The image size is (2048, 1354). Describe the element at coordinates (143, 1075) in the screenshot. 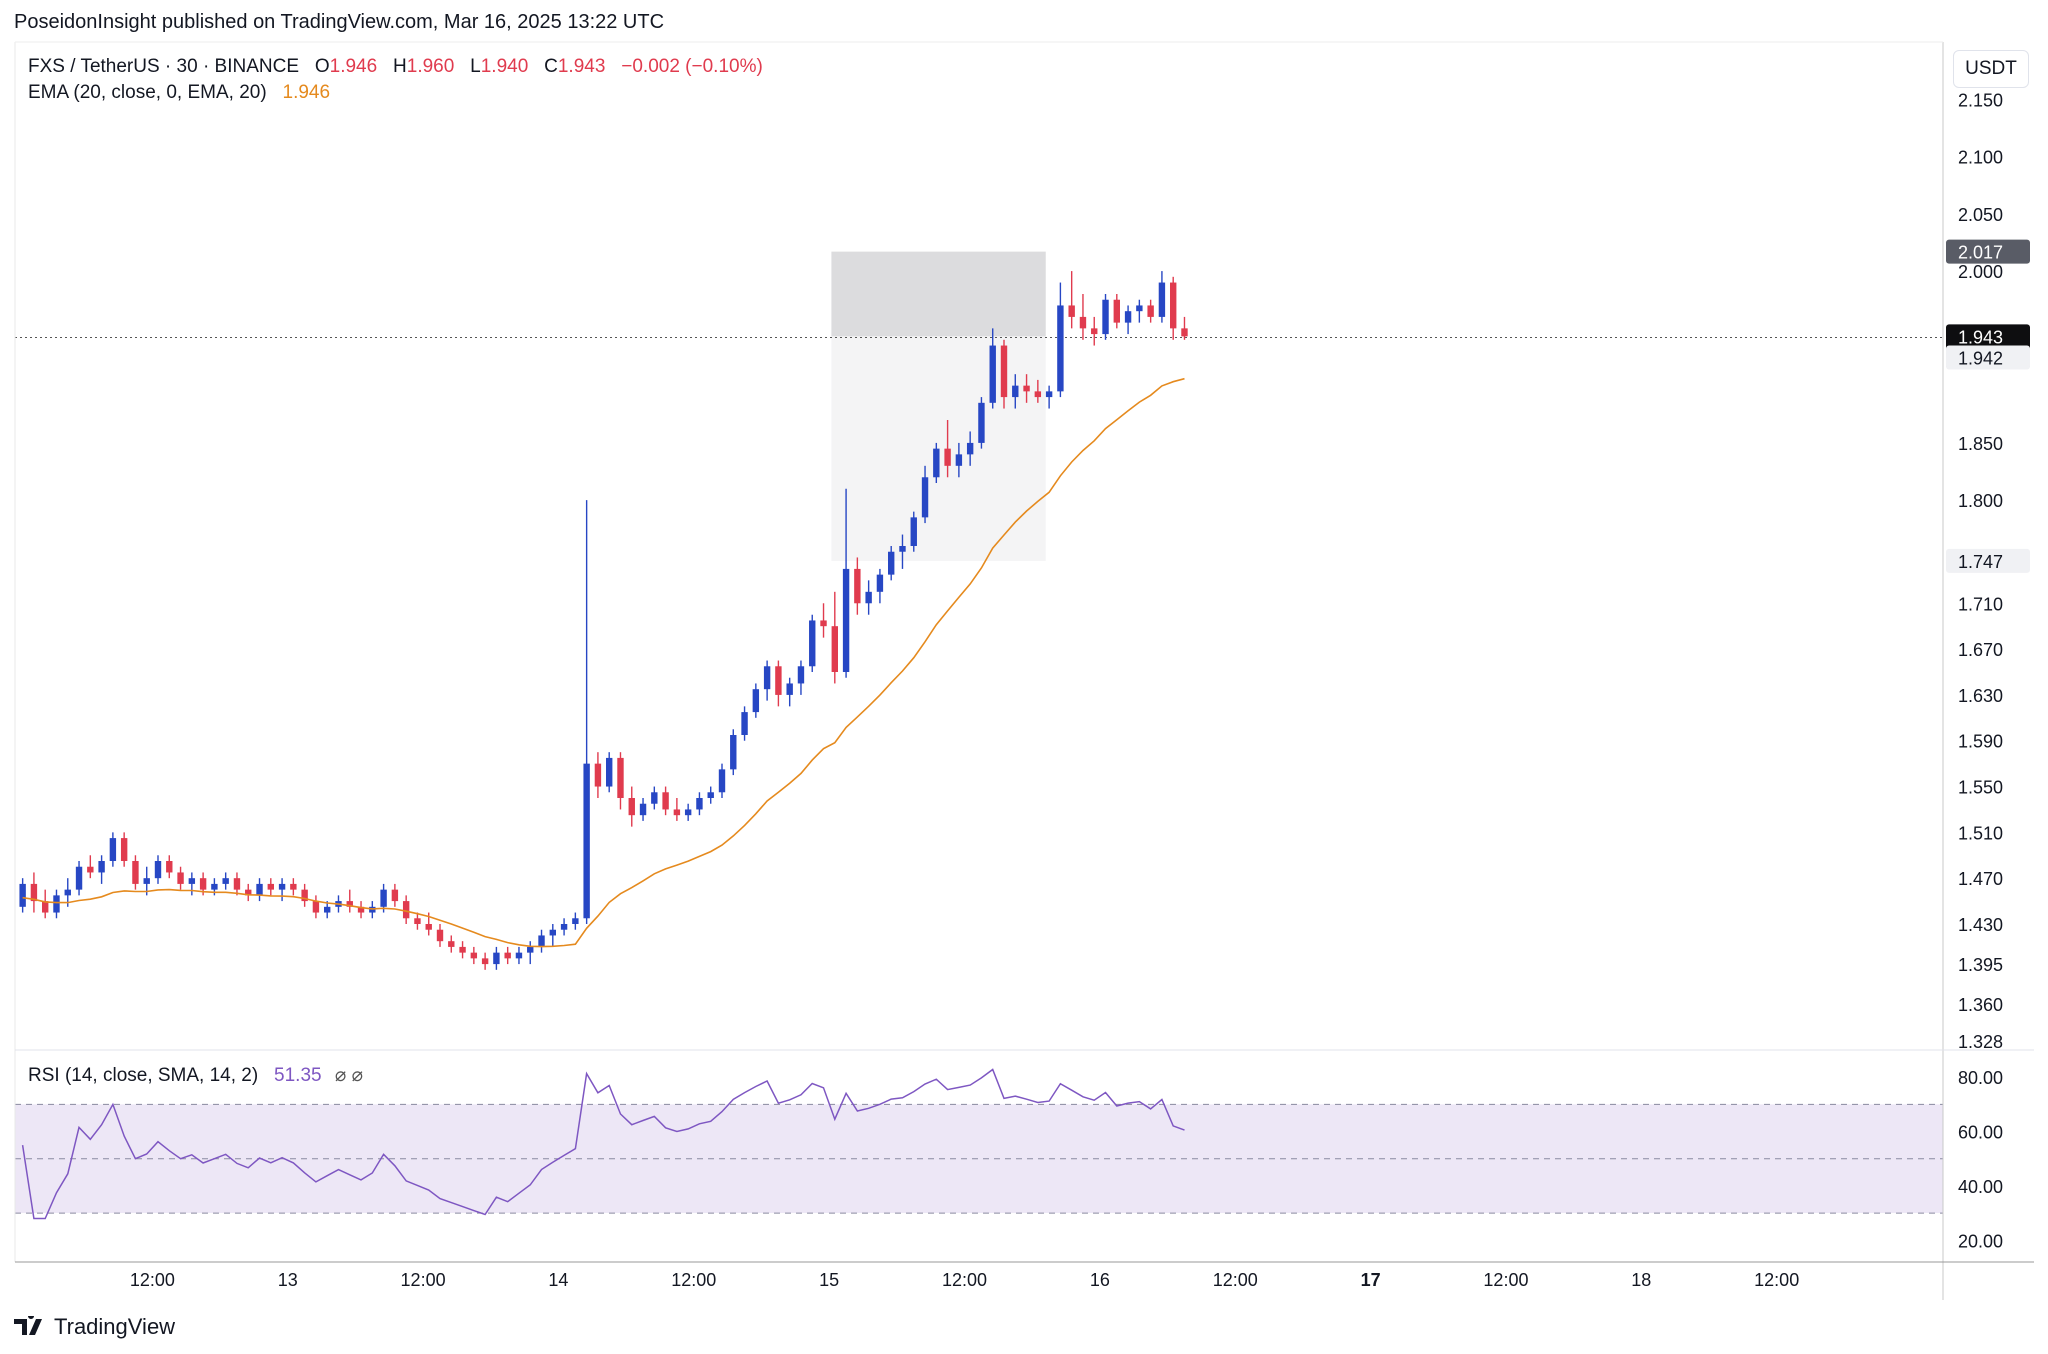

I see `rsi-label: RSI (14, close, SMA, 14, 2)` at that location.